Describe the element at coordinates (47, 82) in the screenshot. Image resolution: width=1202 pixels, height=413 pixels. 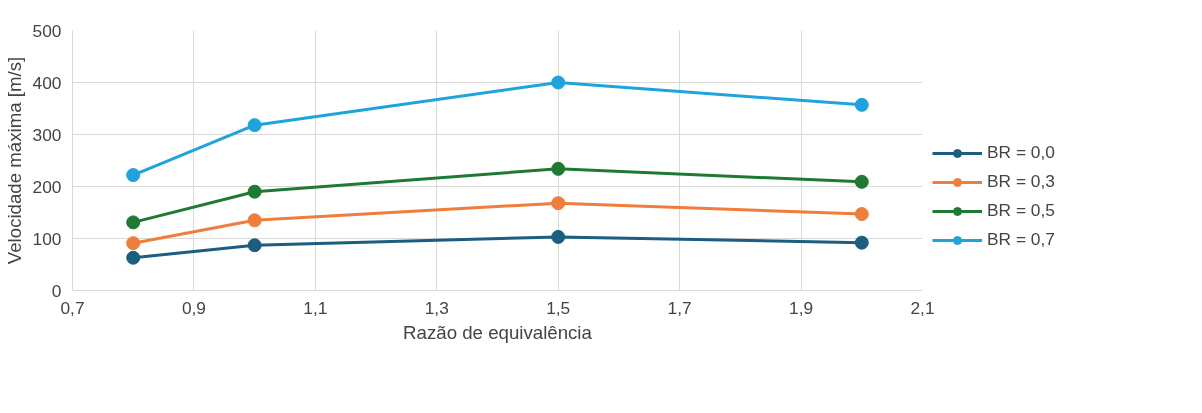
I see `y-tick-label: 400` at that location.